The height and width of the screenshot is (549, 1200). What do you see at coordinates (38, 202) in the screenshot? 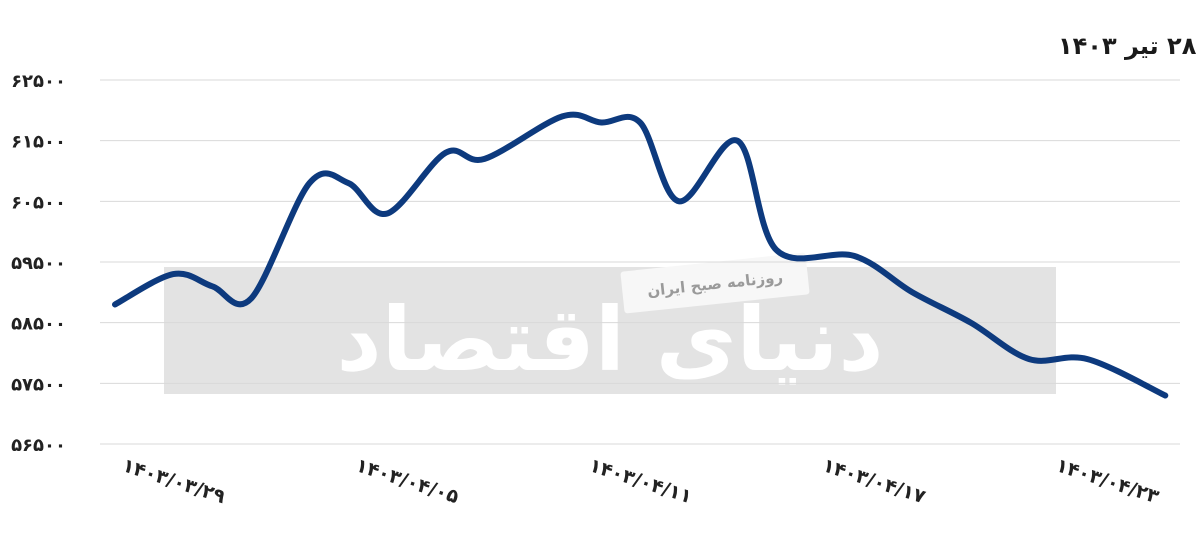
I see `y-tick-label: ۶۰۵۰۰` at bounding box center [38, 202].